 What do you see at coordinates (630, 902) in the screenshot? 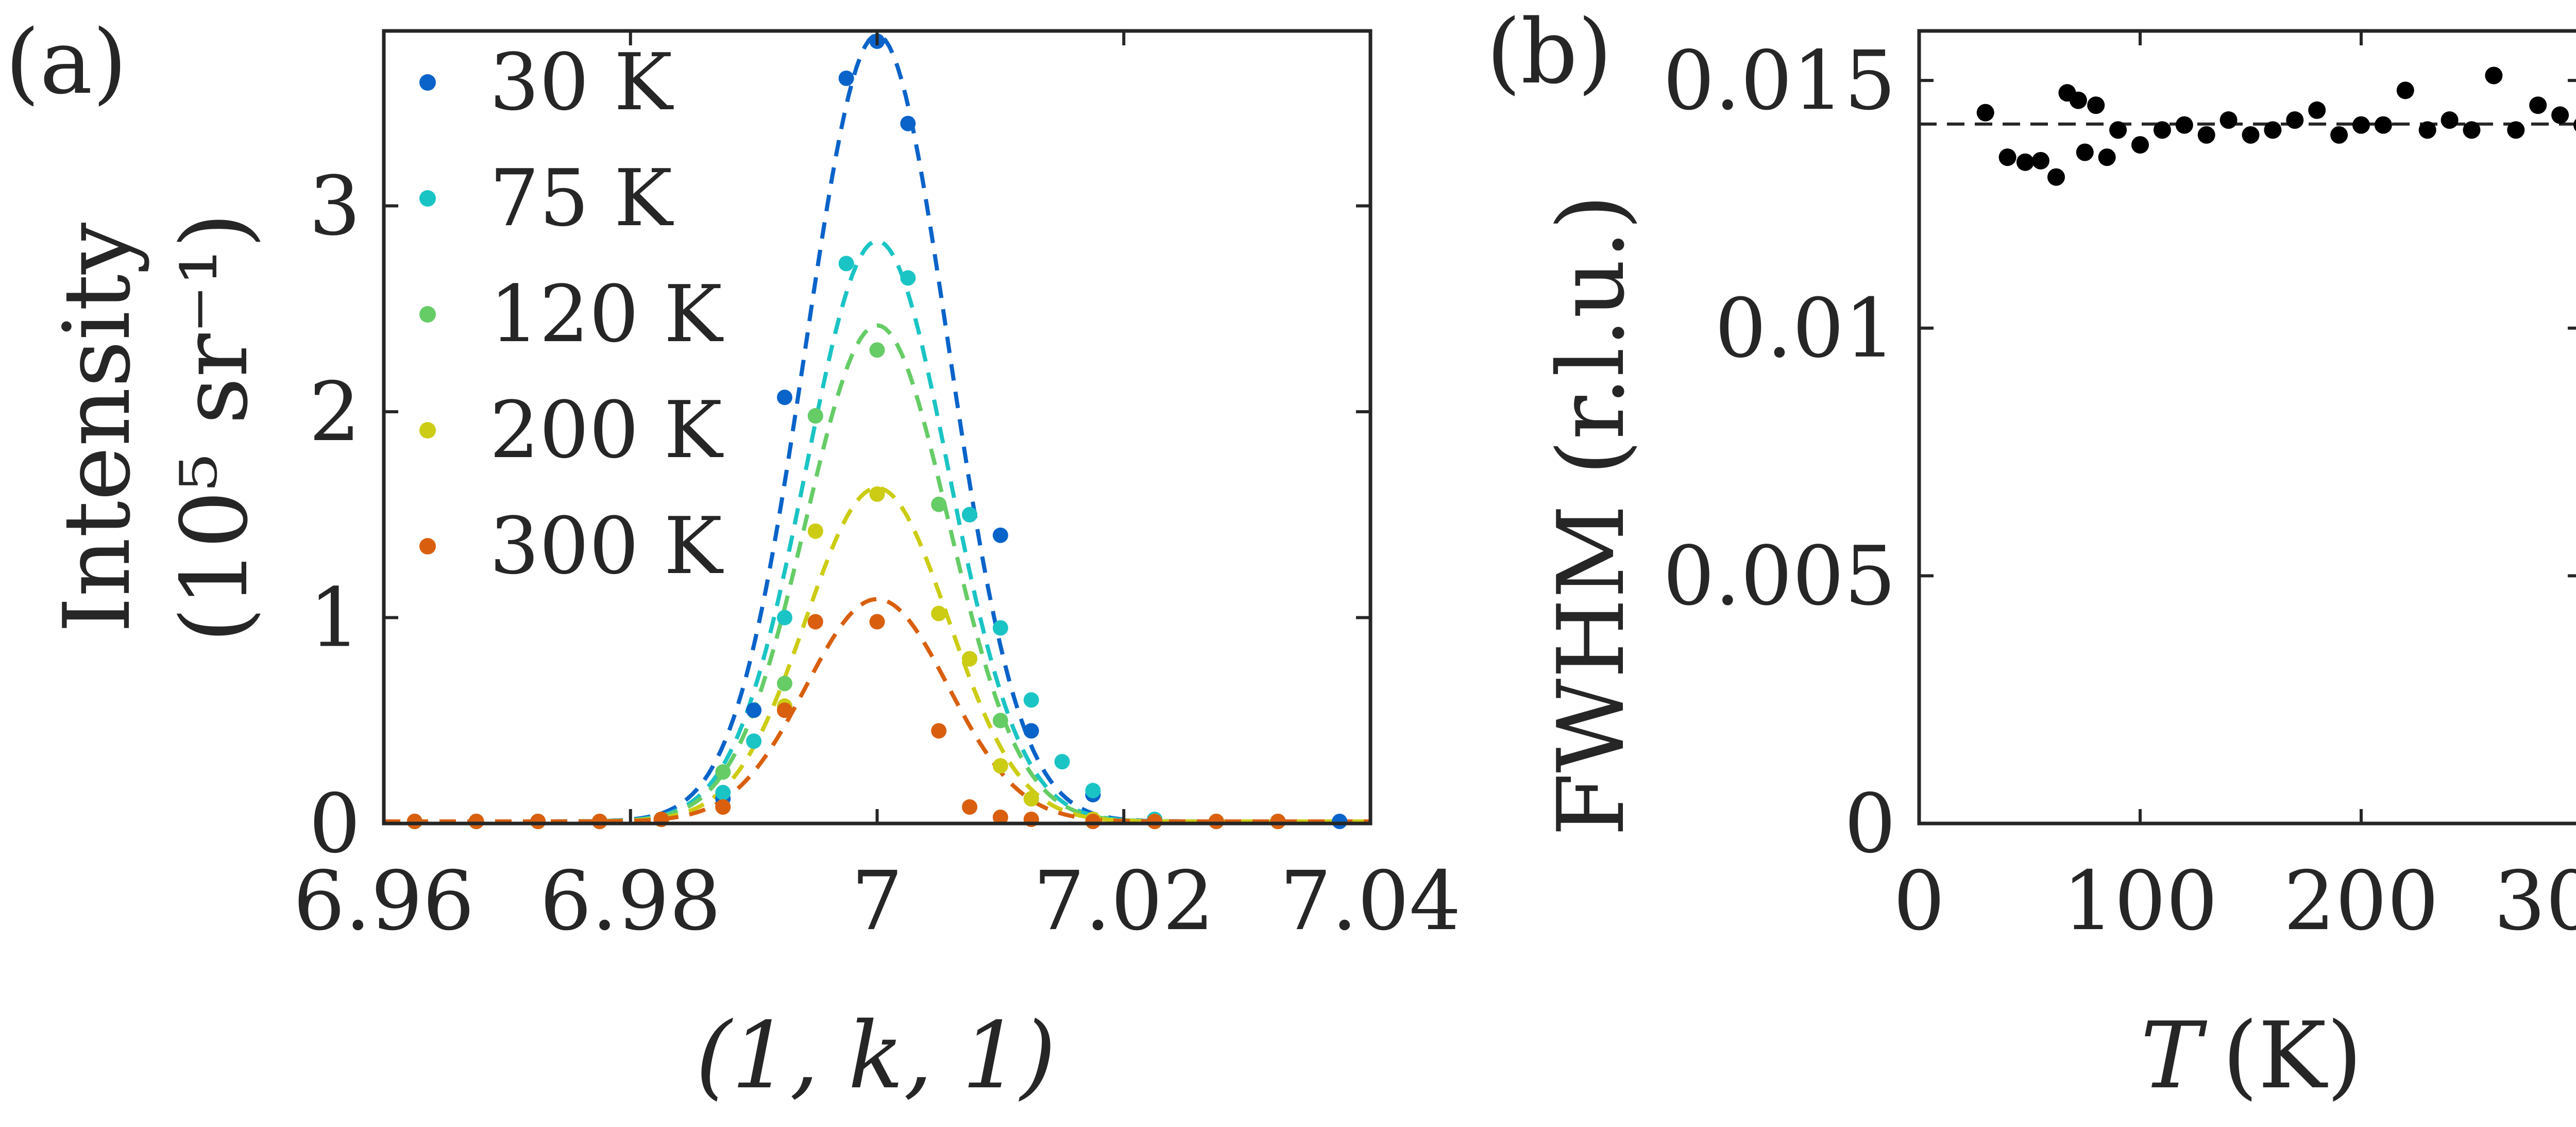
I see `a-x-tick-label: 6.98` at bounding box center [630, 902].